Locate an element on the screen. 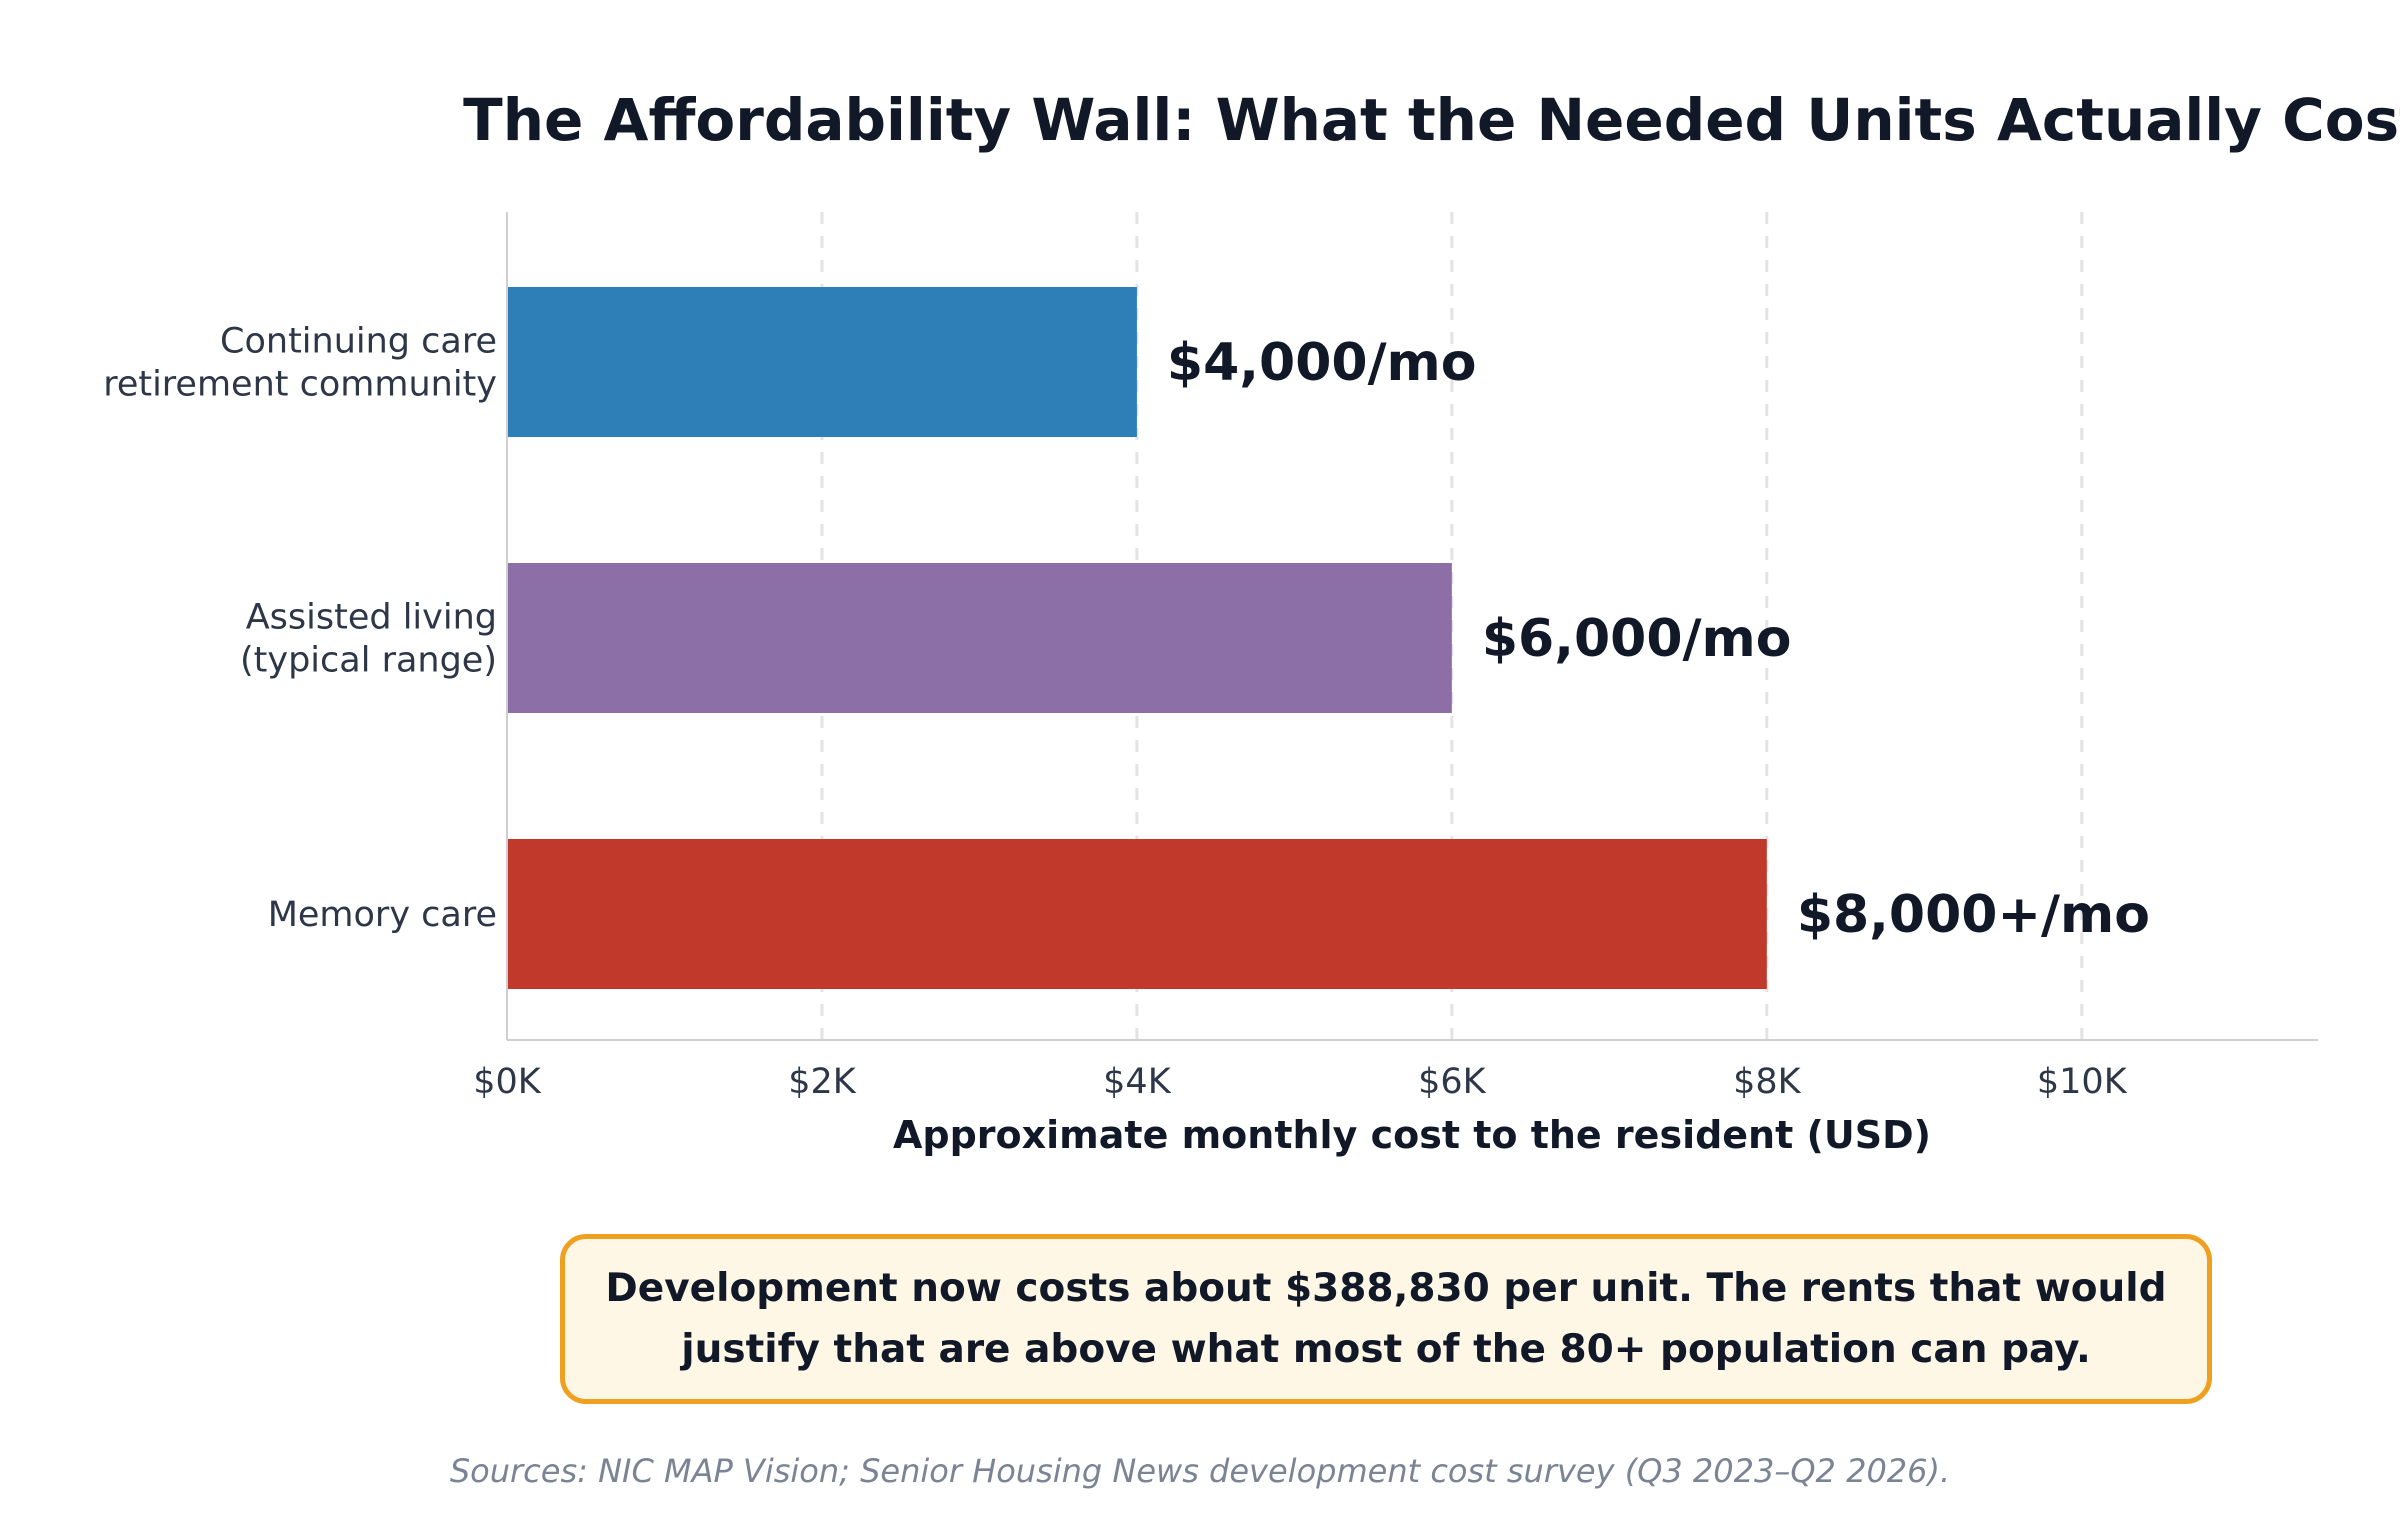 The width and height of the screenshot is (2400, 1520). y-category-label-line: Assisted living is located at coordinates (371, 618).